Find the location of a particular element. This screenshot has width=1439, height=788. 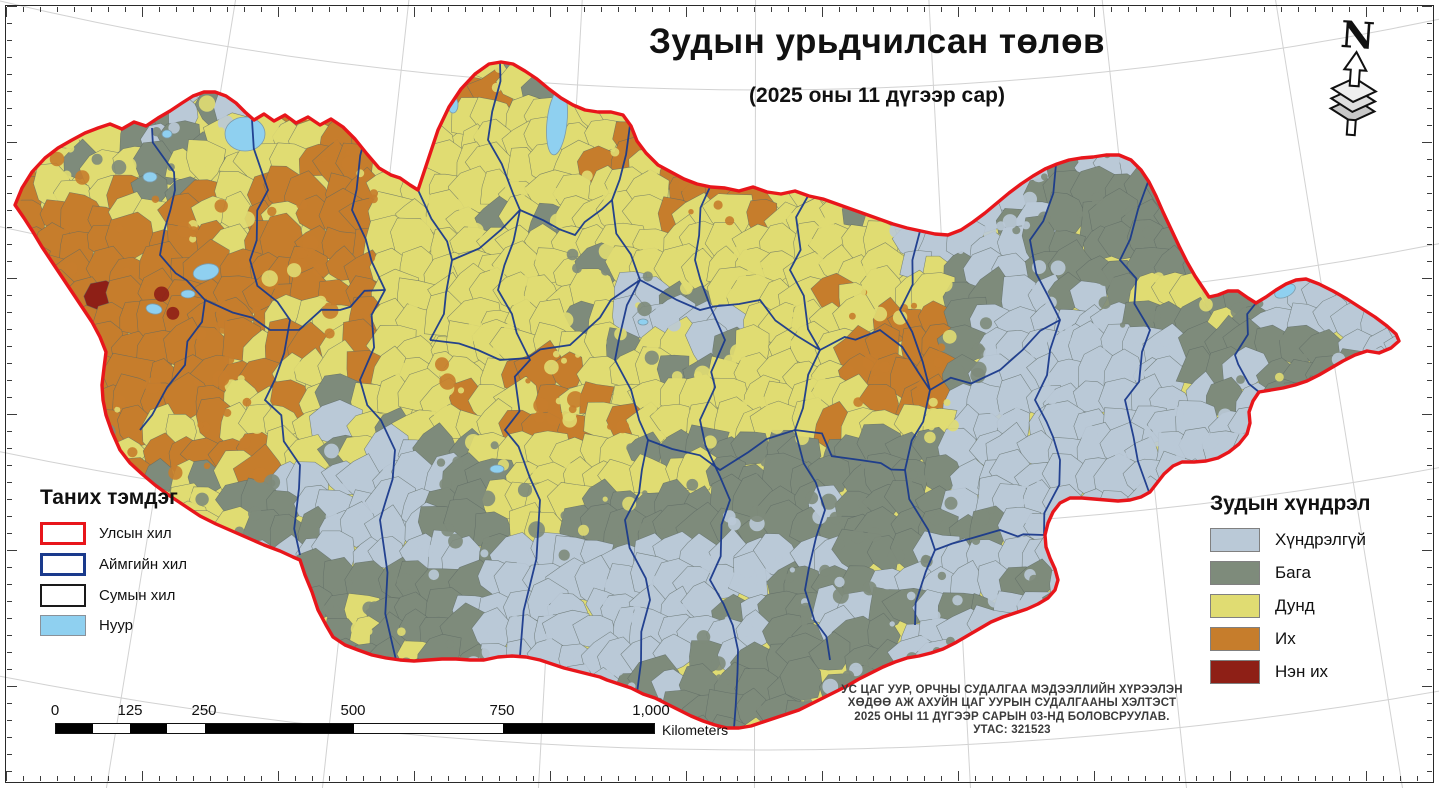

severity-medium-swatch is located at coordinates (1235, 606).